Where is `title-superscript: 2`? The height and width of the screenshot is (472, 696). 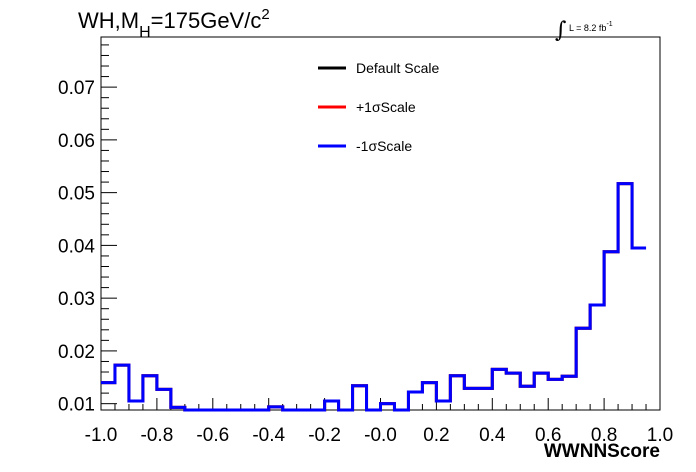 title-superscript: 2 is located at coordinates (265, 14).